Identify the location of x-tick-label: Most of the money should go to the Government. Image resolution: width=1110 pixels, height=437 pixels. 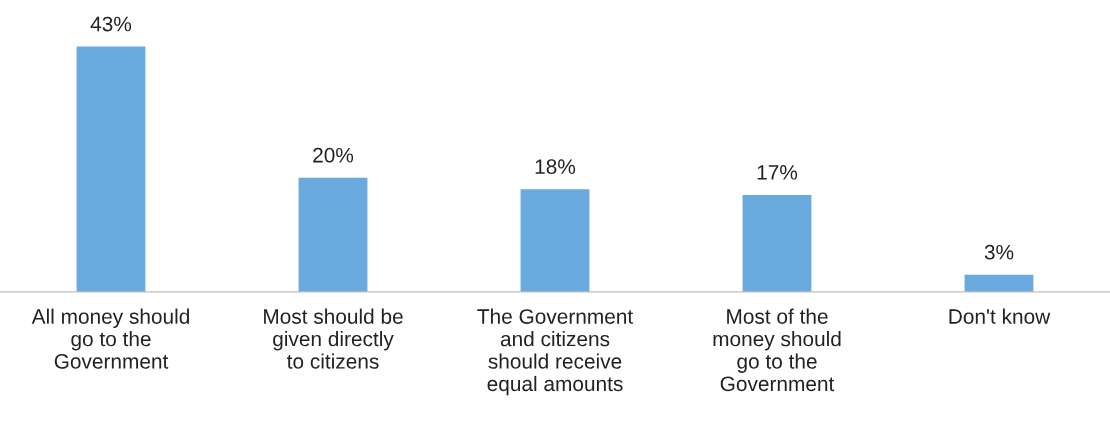
(777, 350).